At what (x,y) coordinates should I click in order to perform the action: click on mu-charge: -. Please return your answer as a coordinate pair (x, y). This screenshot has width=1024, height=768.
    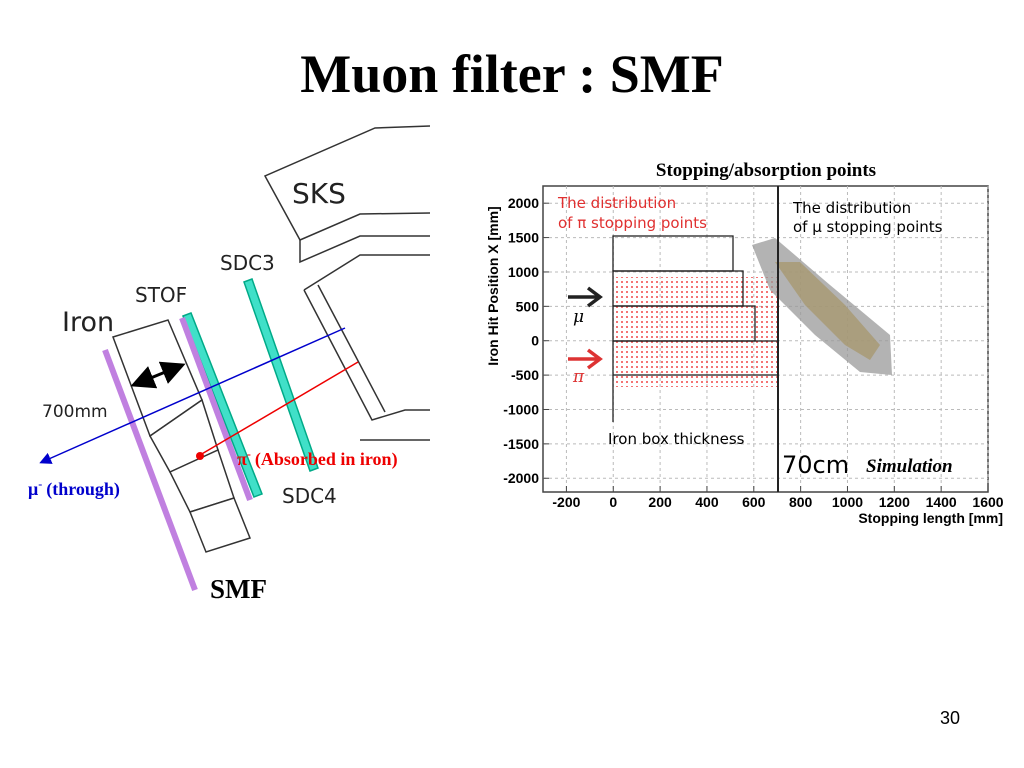
    Looking at the image, I should click on (40, 484).